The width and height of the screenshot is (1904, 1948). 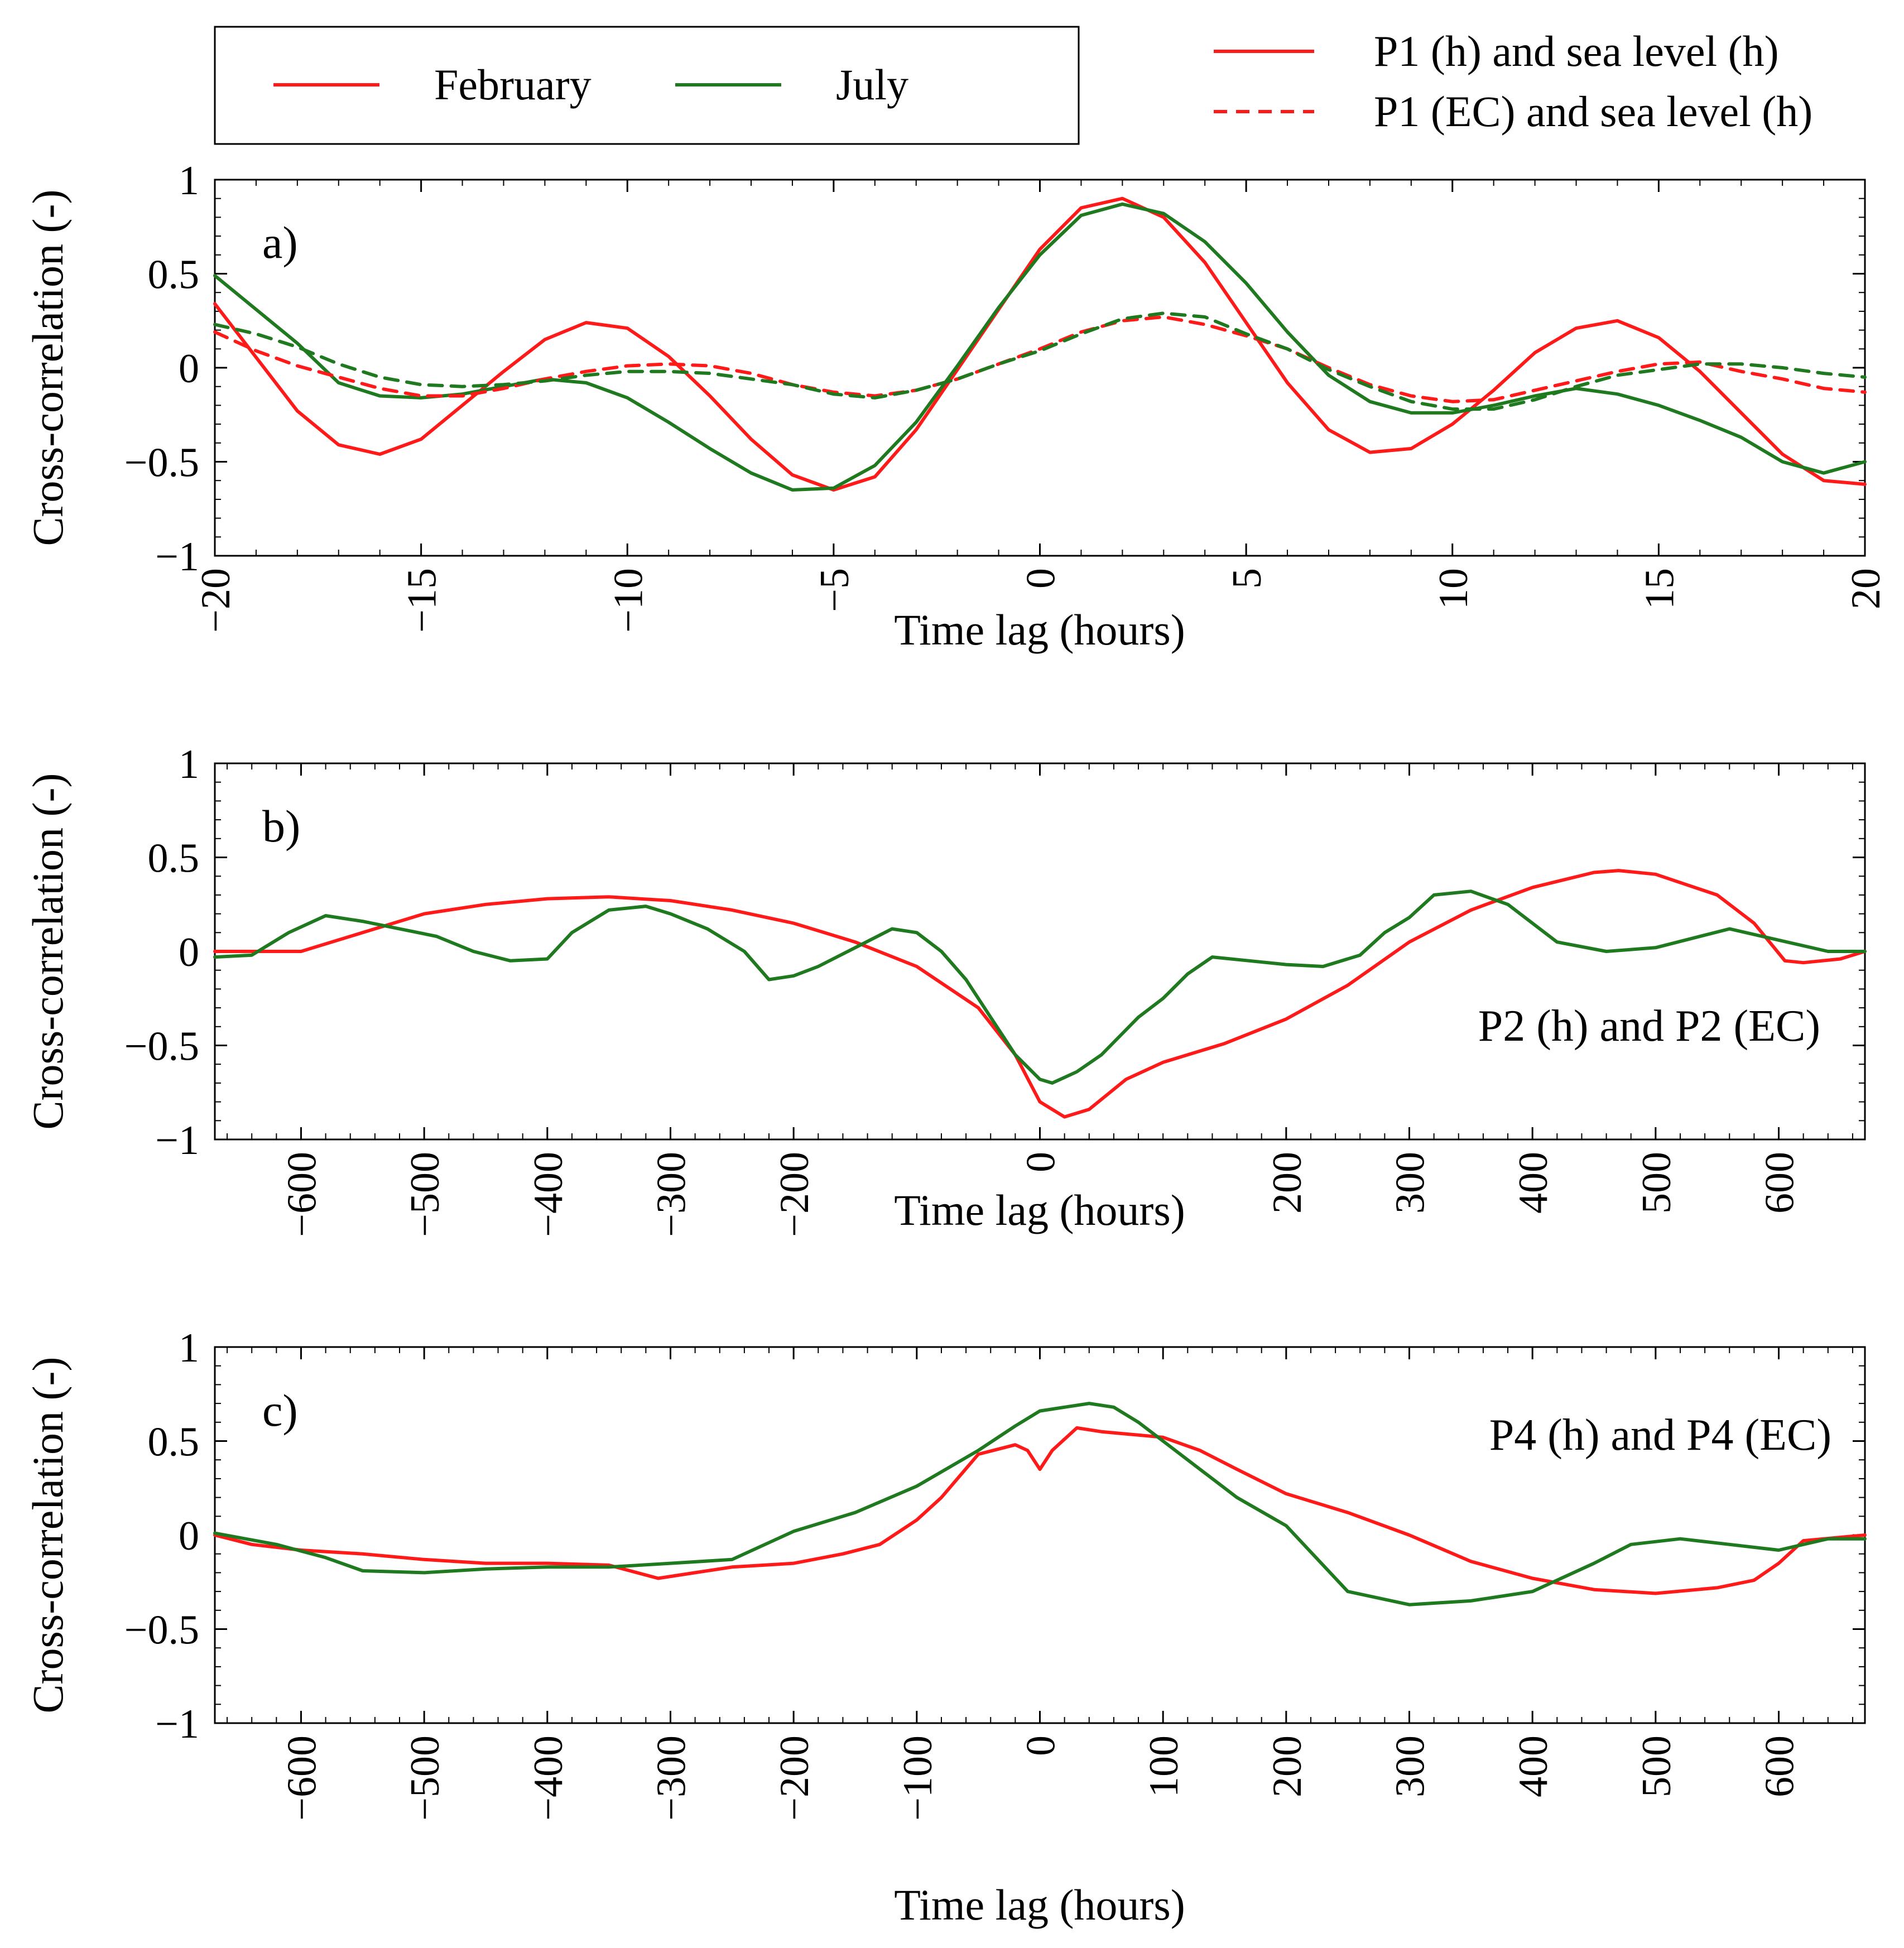 What do you see at coordinates (47, 368) in the screenshot?
I see `panel-a-ylabel: Cross-correlation (-)` at bounding box center [47, 368].